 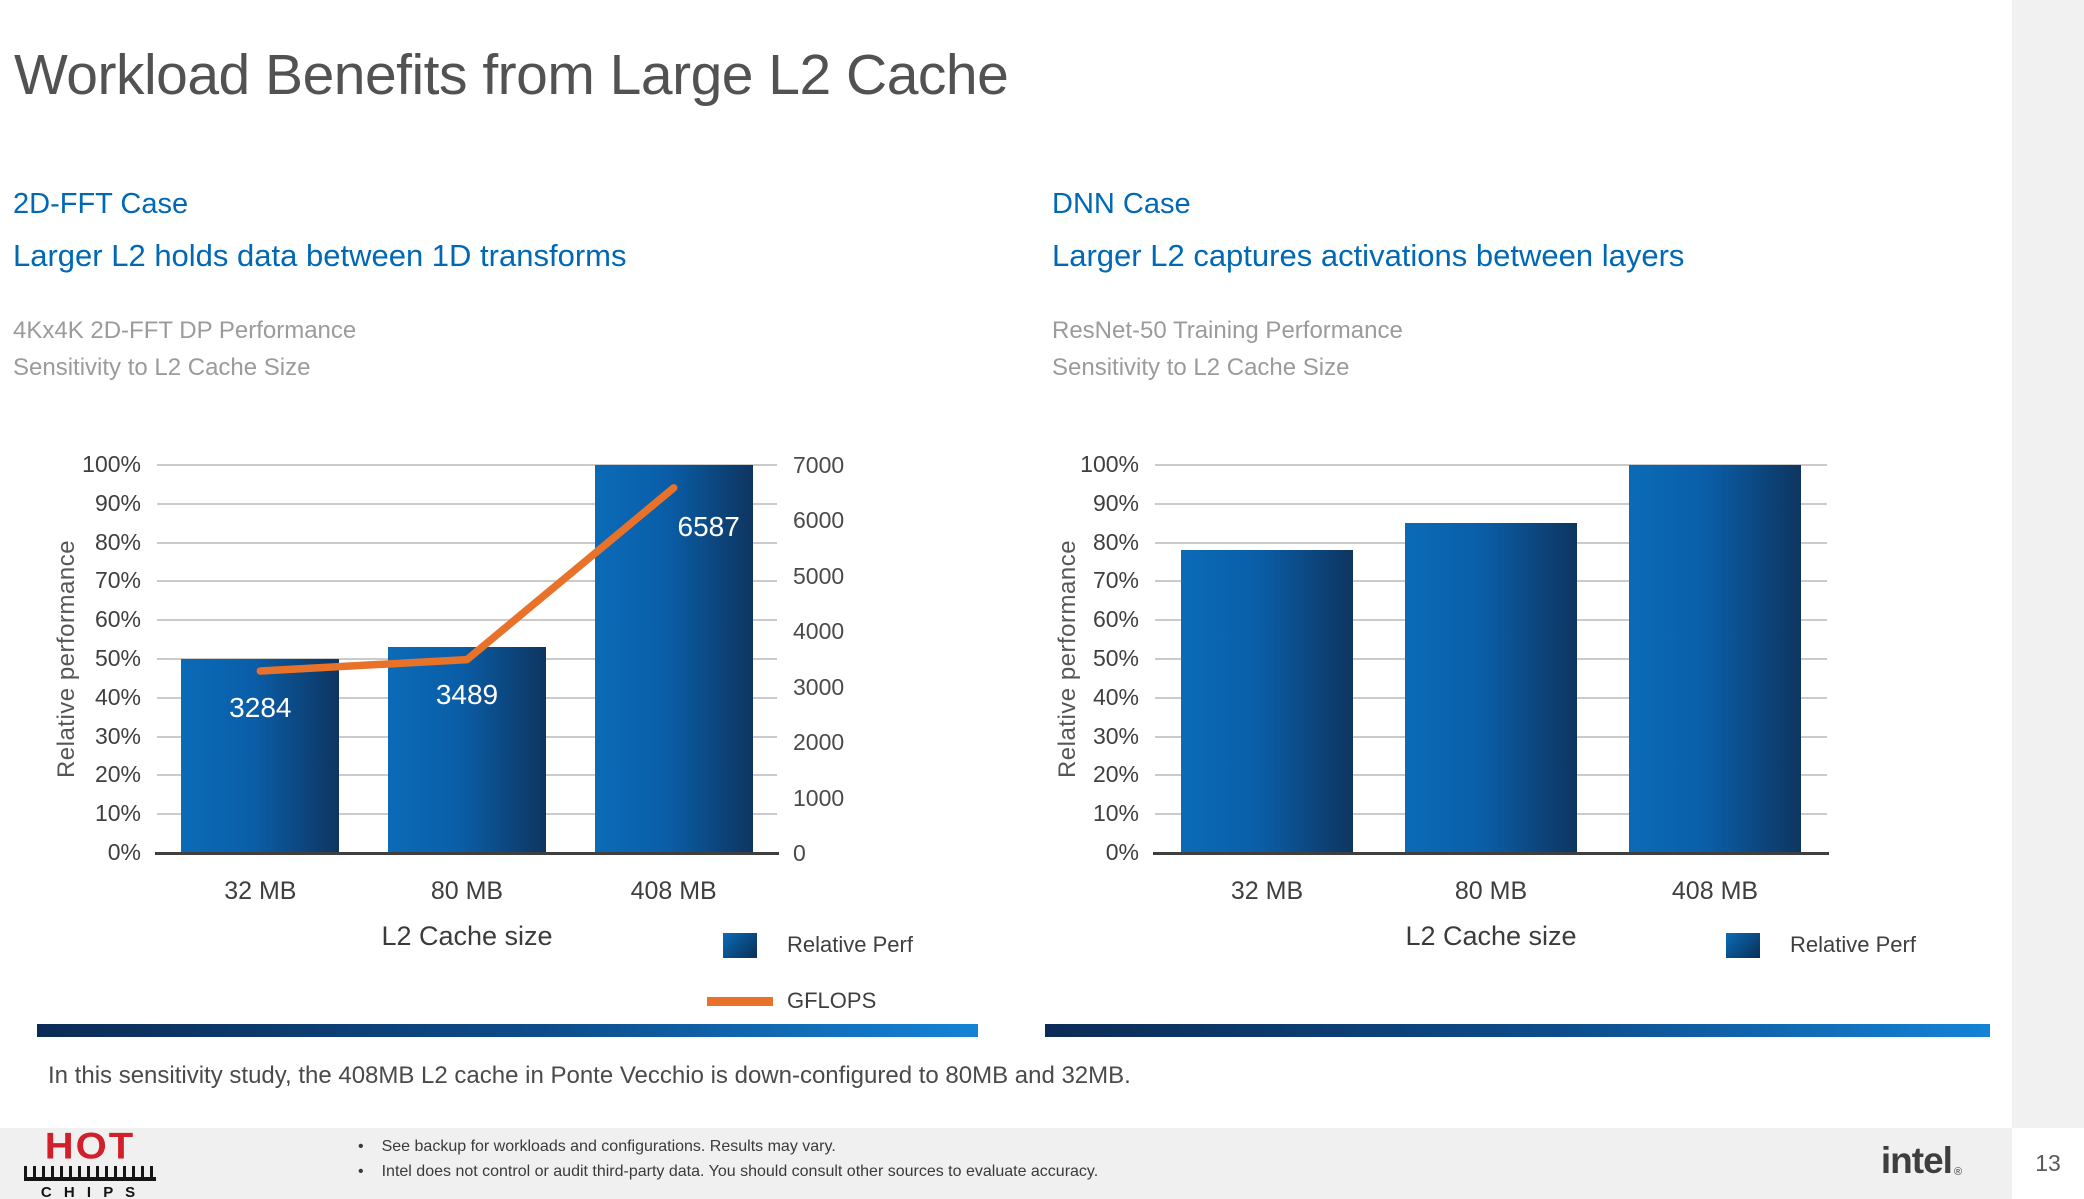 I want to click on secondary-axis-tick-label: 7000, so click(x=819, y=465).